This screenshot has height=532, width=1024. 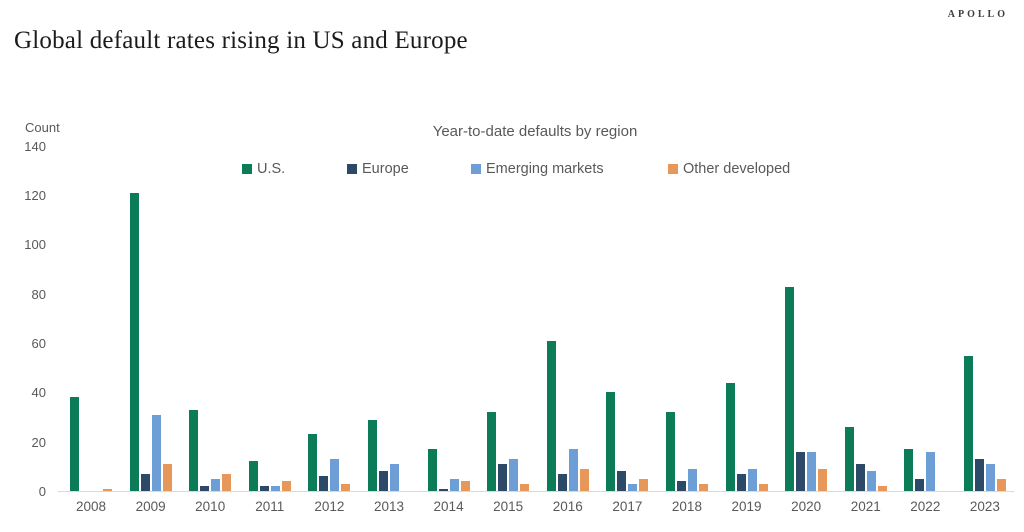 I want to click on bar-group-2013: 2013, so click(x=388, y=330).